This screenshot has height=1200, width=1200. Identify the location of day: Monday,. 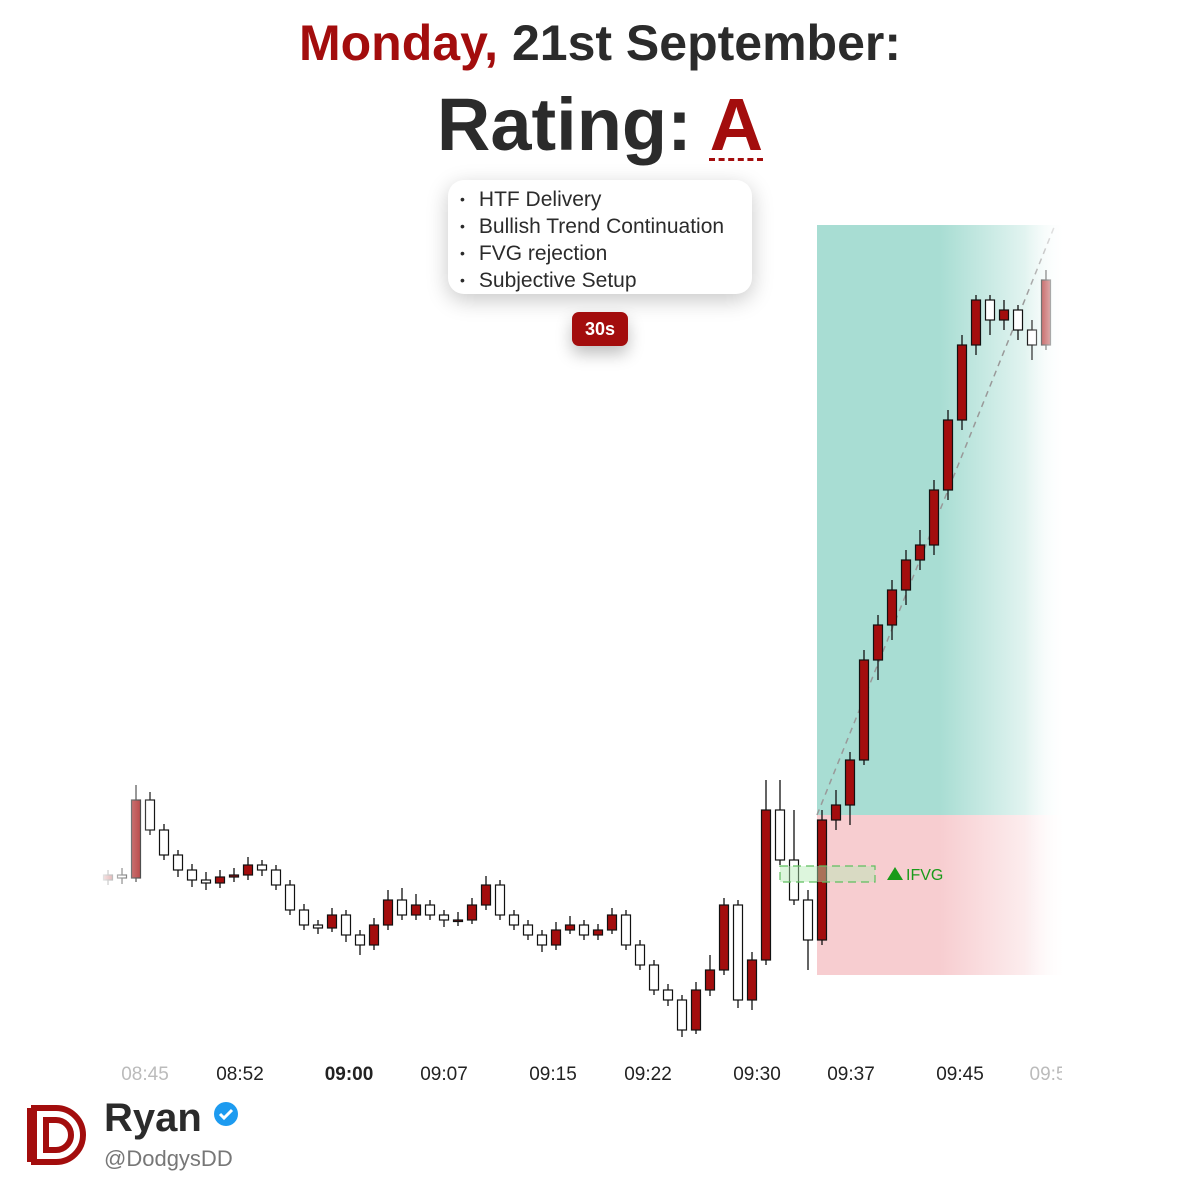
(398, 43).